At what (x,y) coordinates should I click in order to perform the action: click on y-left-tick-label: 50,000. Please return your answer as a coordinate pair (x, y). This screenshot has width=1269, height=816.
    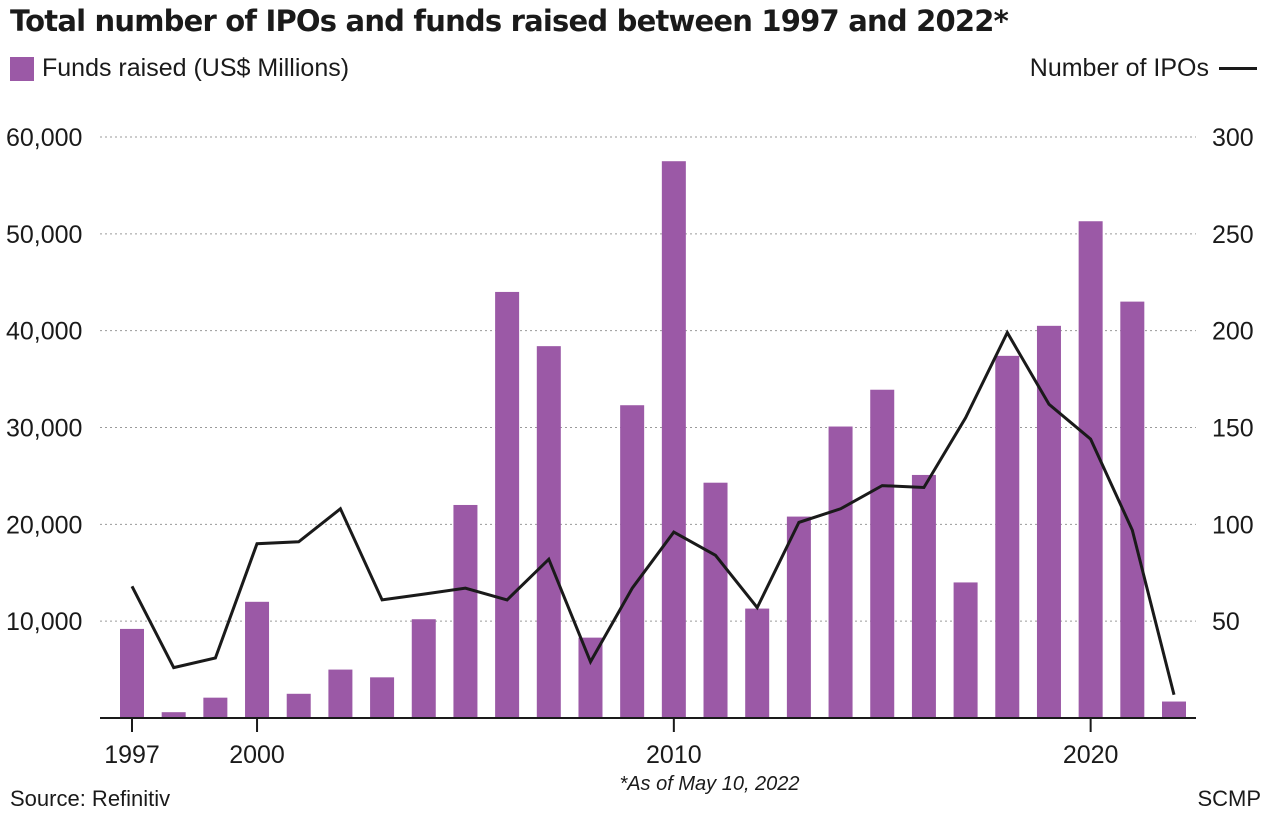
    Looking at the image, I should click on (44, 235).